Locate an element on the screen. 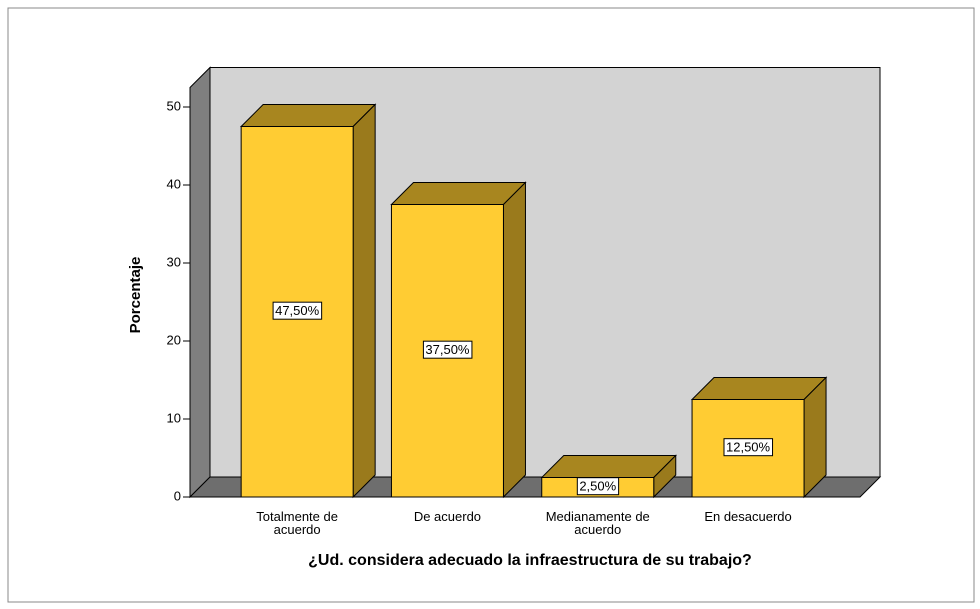 This screenshot has width=980, height=609. y-tick-label: 0 is located at coordinates (177, 495).